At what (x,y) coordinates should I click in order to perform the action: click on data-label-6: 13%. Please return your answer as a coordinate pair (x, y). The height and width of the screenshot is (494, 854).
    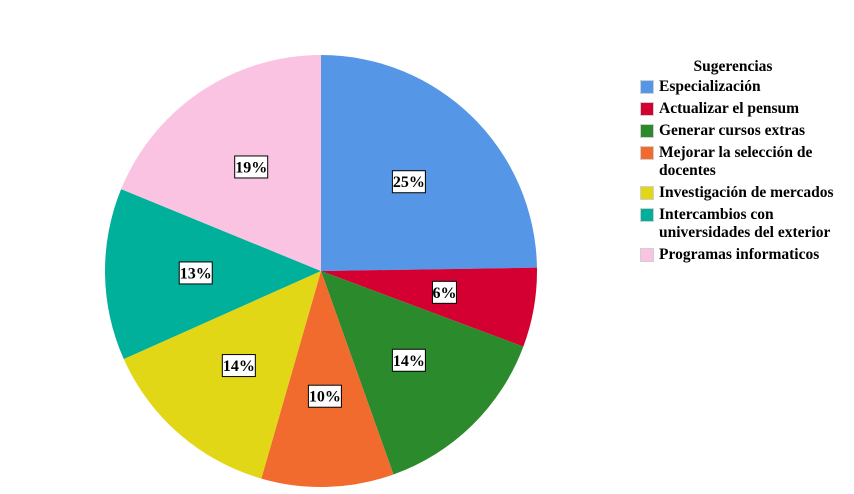
    Looking at the image, I should click on (195, 273).